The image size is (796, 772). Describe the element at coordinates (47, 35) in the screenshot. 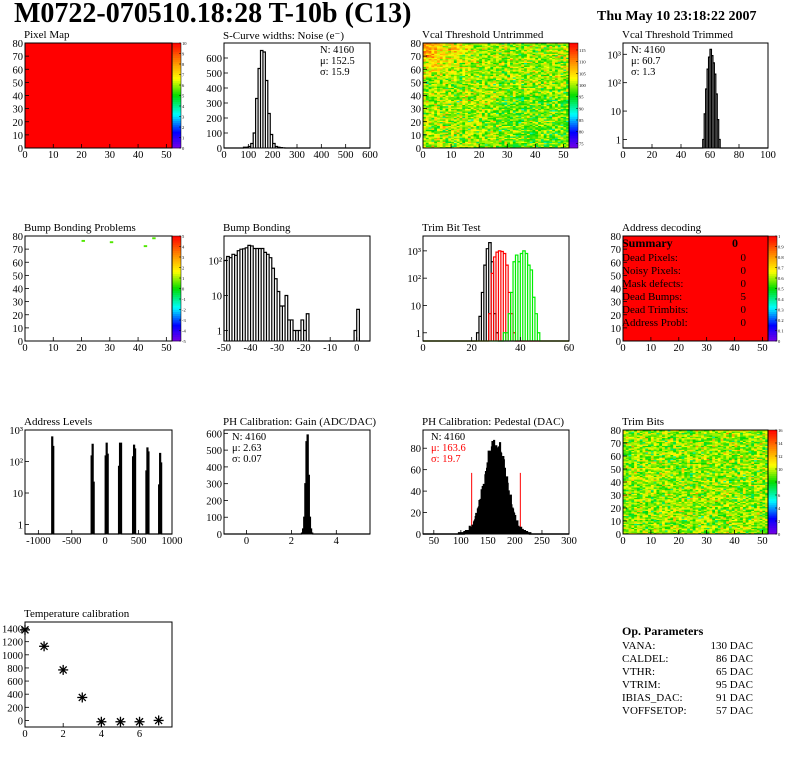

I see `pixel-map-title: Pixel Map` at that location.